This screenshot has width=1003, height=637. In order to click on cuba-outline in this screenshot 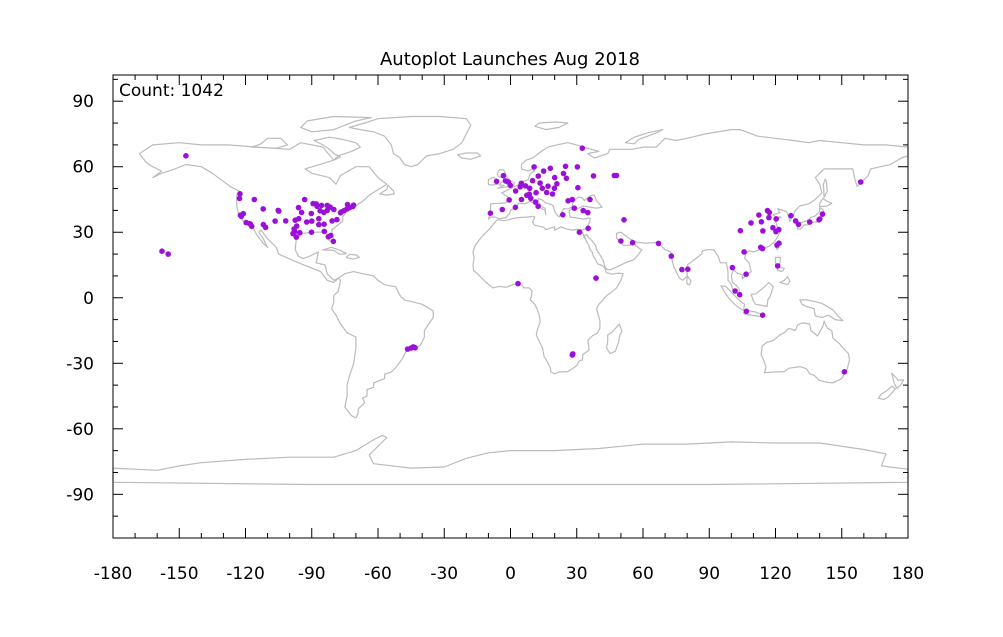, I will do `click(335, 250)`.